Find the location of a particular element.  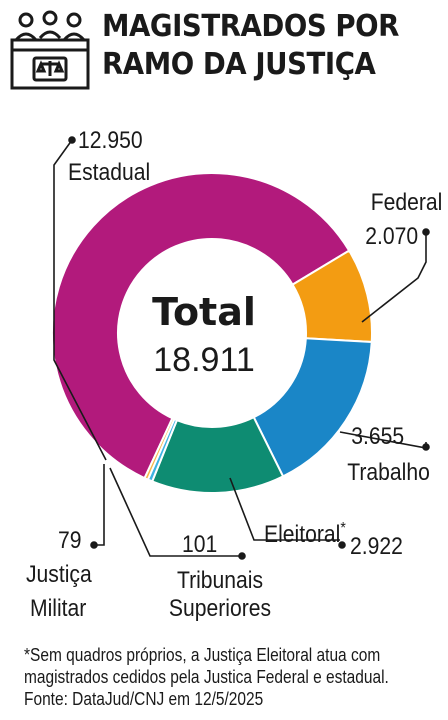

leader-dot-federal is located at coordinates (426, 232).